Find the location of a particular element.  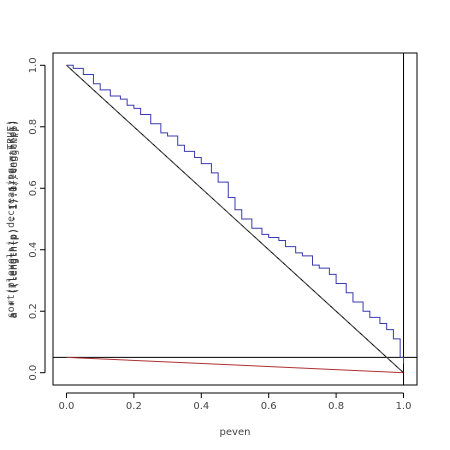

x-tick-label: 1.0 is located at coordinates (404, 406).